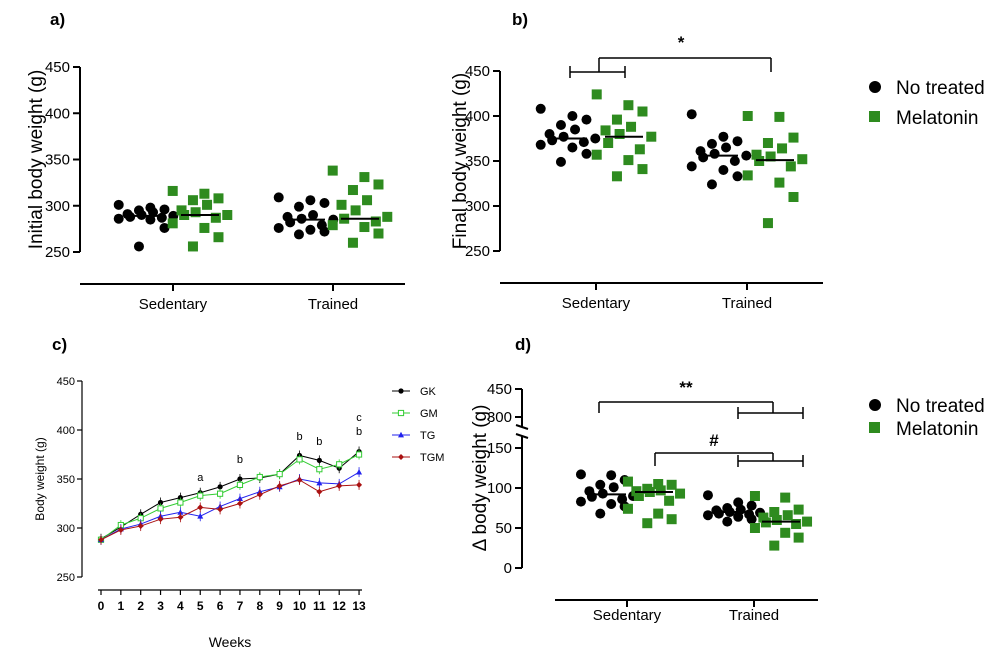 The height and width of the screenshot is (665, 1006). What do you see at coordinates (937, 429) in the screenshot?
I see `legend-label-melatonin: Melatonin` at bounding box center [937, 429].